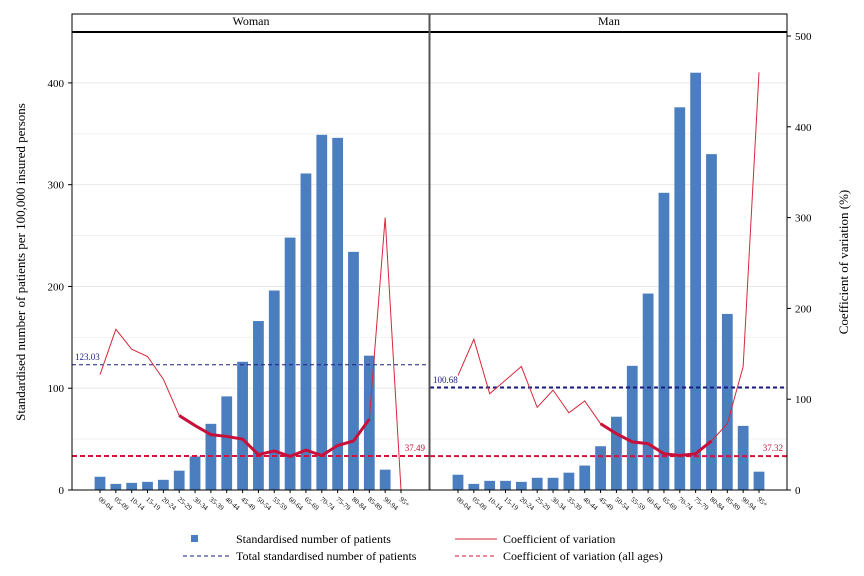 The image size is (864, 576). I want to click on y2-tick-label: 400, so click(803, 128).